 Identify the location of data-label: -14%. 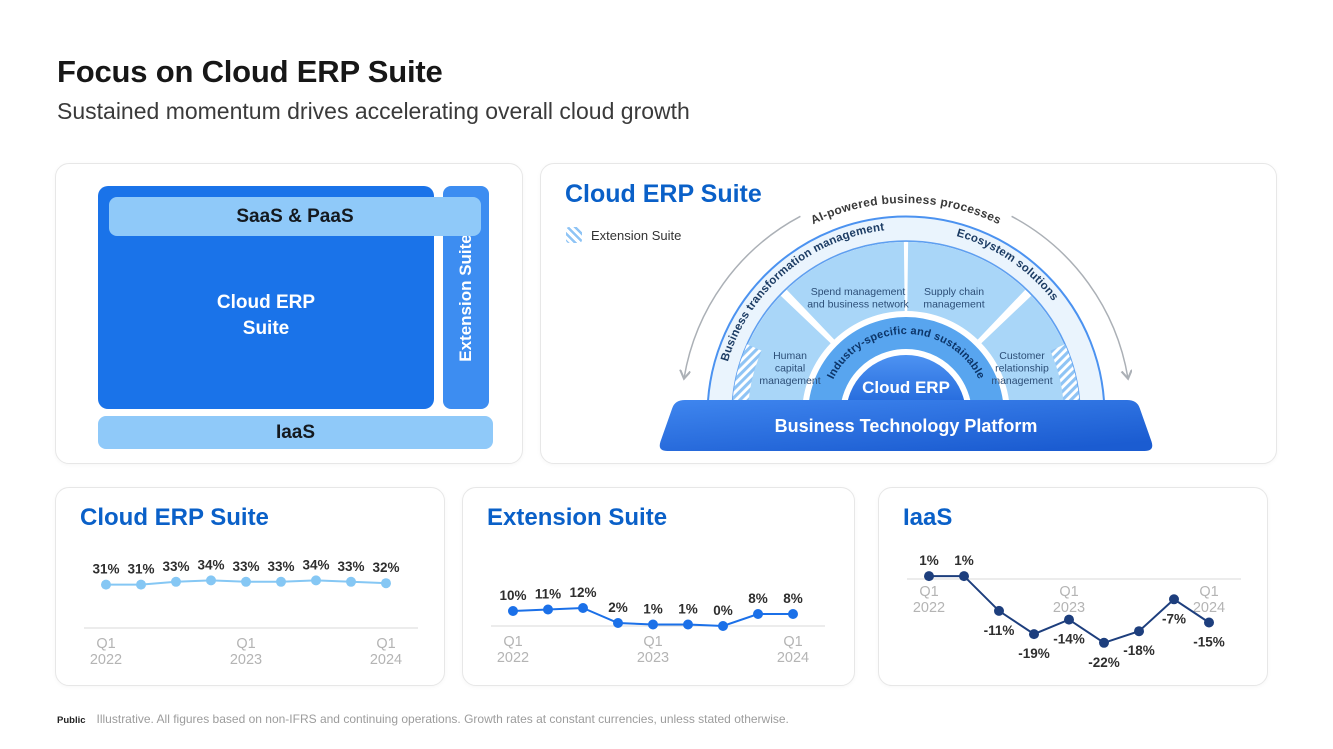
(1069, 639).